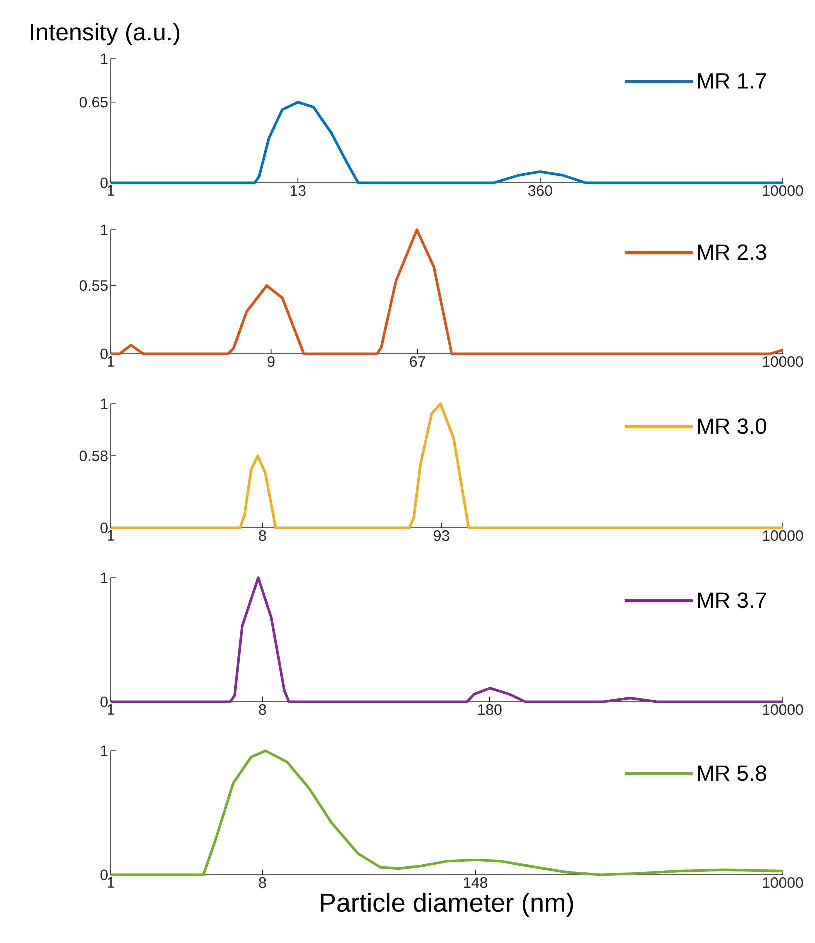  I want to click on y-tick-label: 0.58, so click(94, 456).